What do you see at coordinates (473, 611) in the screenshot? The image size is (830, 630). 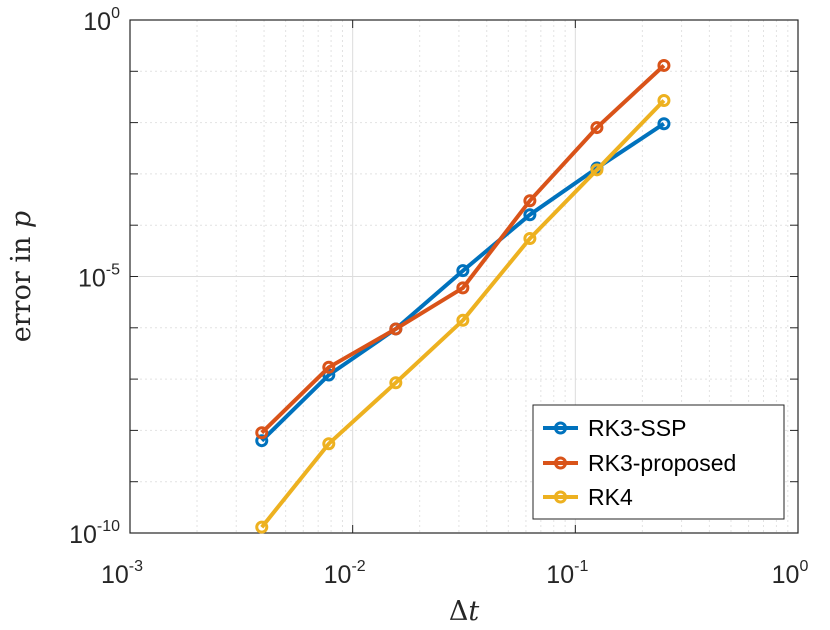 I see `x-axis-label-var: t` at bounding box center [473, 611].